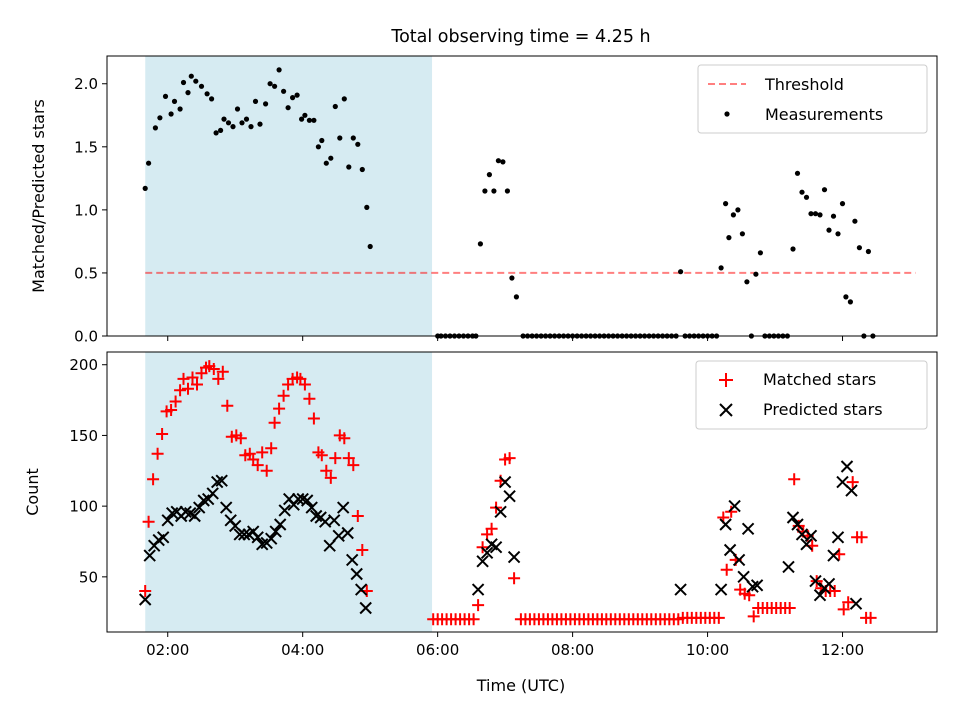 The height and width of the screenshot is (720, 960). Describe the element at coordinates (83, 365) in the screenshot. I see `count-y-tick-label: 200` at that location.